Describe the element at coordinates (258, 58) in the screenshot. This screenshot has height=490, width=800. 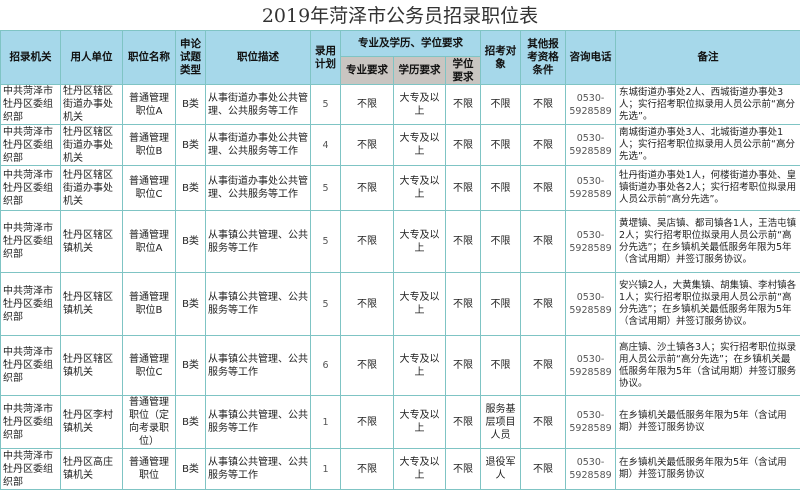
I see `header-description: 职位描述` at that location.